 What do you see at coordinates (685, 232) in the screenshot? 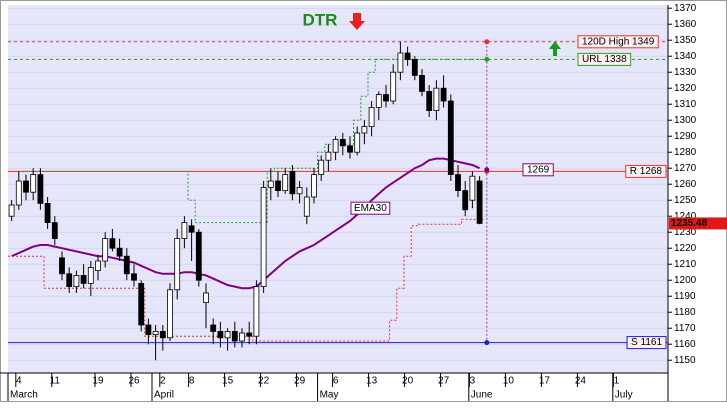
I see `y-tick-label: 1230` at bounding box center [685, 232].